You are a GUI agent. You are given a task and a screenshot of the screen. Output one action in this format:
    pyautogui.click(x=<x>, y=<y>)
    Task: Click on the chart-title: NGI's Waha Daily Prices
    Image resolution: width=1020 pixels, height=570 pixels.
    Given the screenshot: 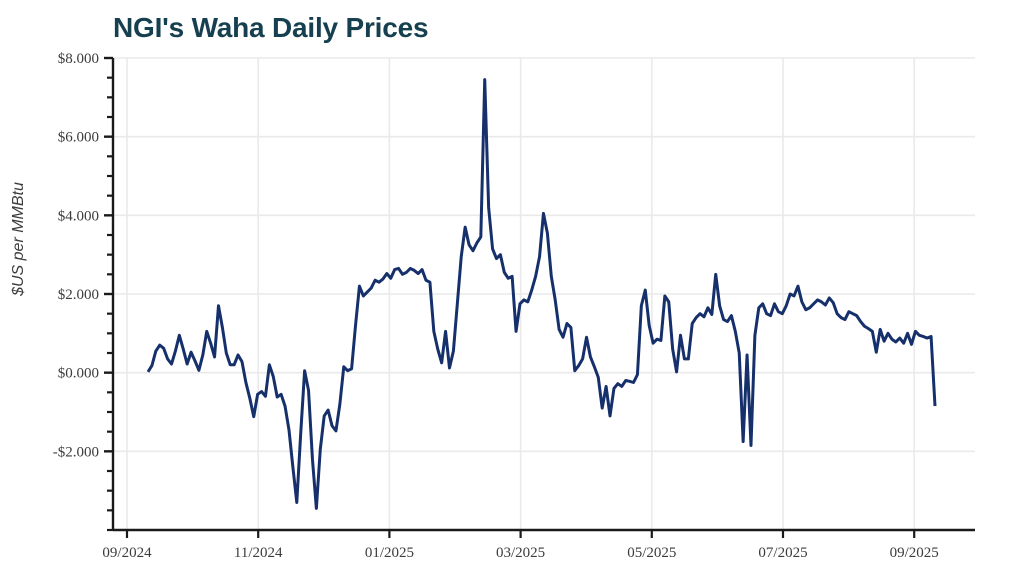 What is the action you would take?
    pyautogui.click(x=271, y=27)
    